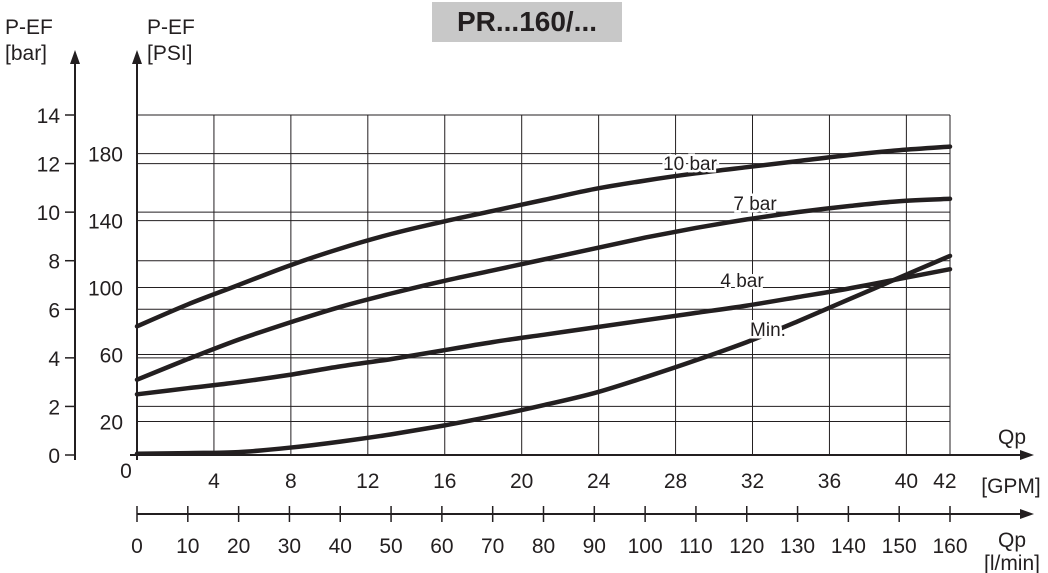 Image resolution: width=1048 pixels, height=573 pixels. Describe the element at coordinates (48, 165) in the screenshot. I see `bar-tick-label: 12` at that location.